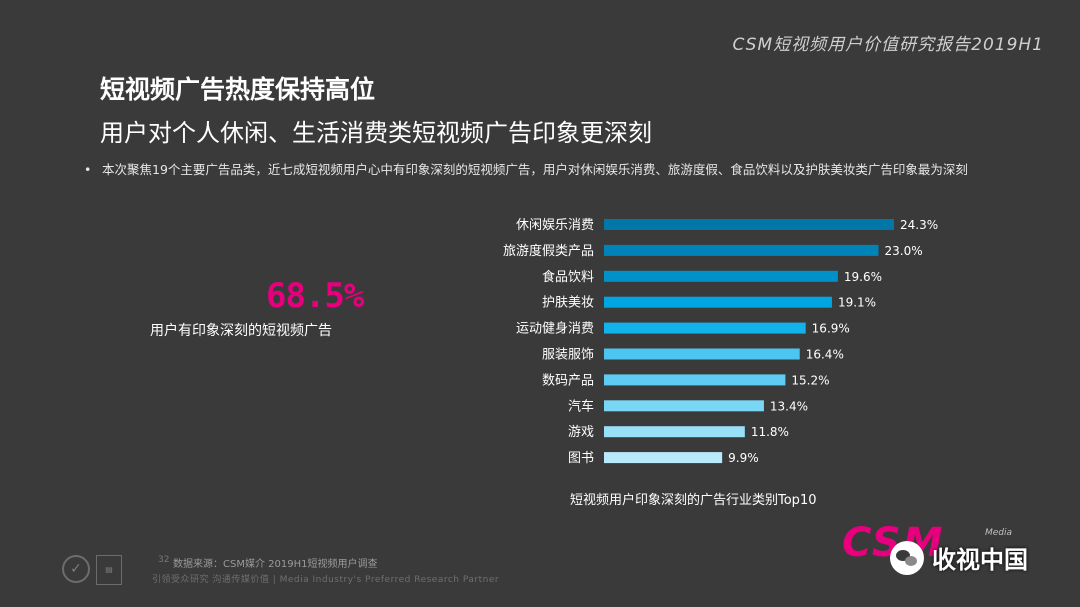  I want to click on value-label-1: 24.3%, so click(919, 225).